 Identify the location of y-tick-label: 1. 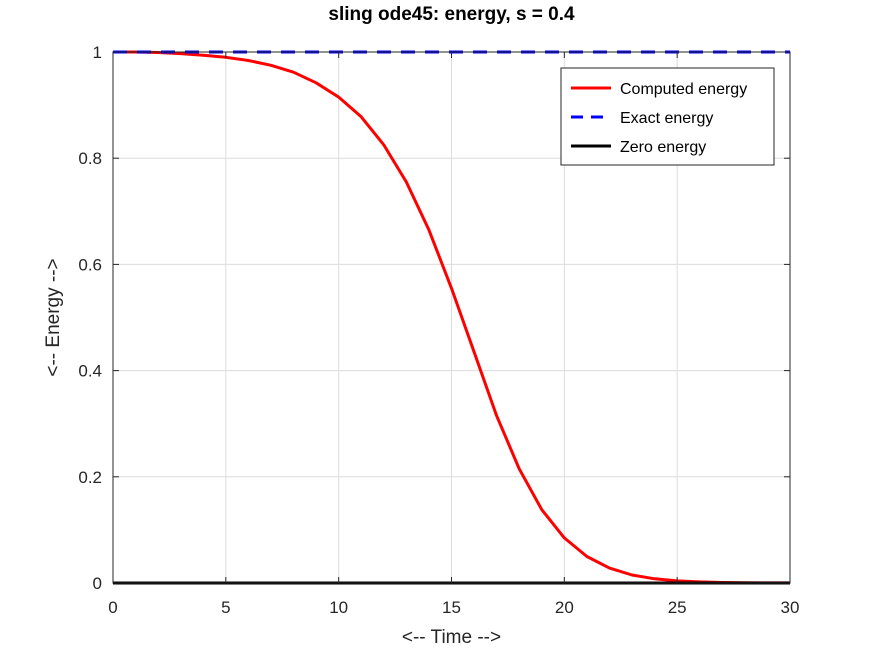
(97, 52).